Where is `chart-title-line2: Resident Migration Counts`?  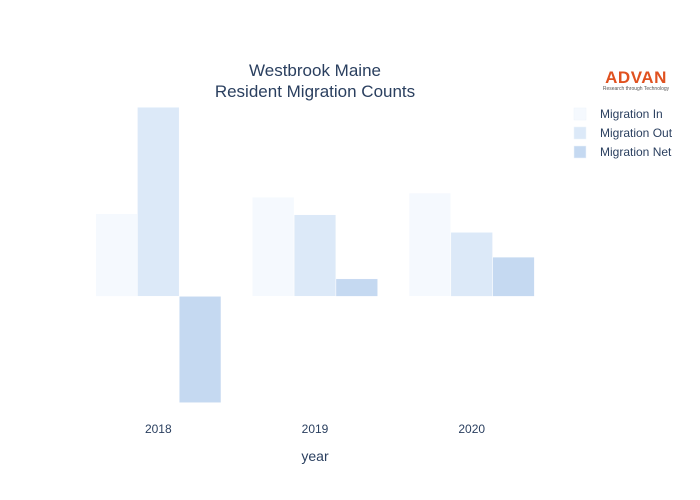
chart-title-line2: Resident Migration Counts is located at coordinates (315, 91).